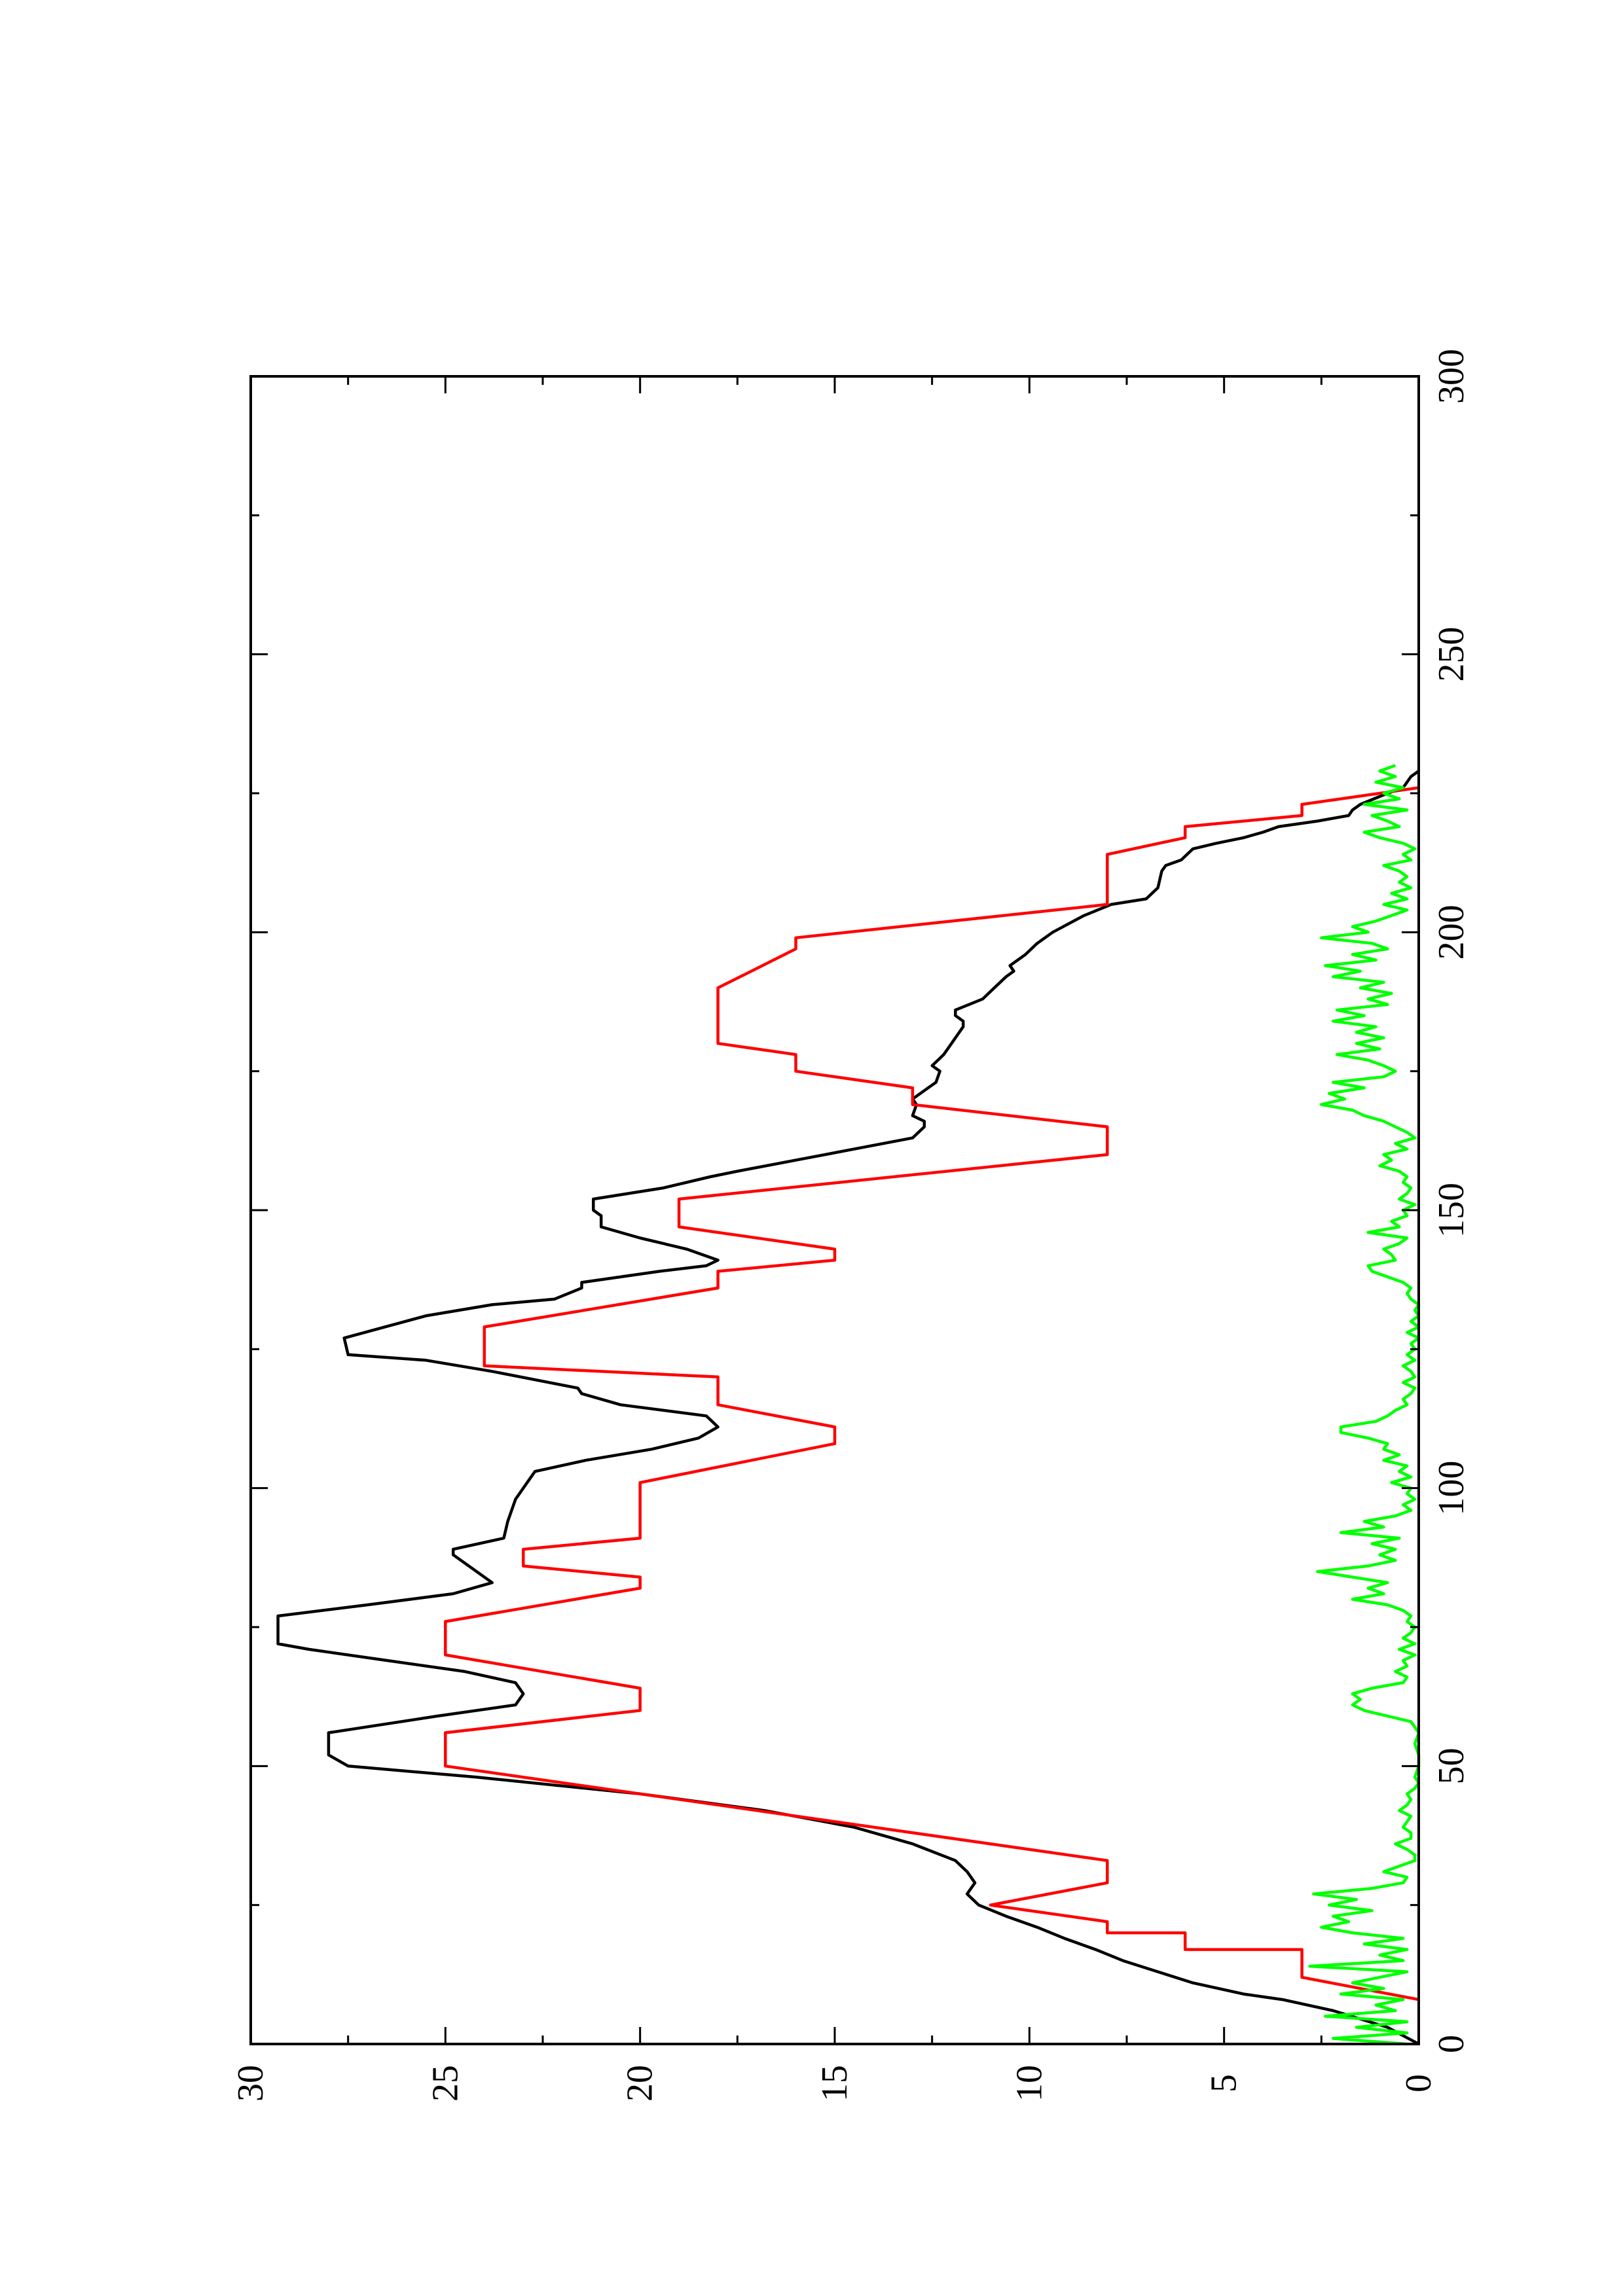  What do you see at coordinates (1451, 654) in the screenshot?
I see `x-tick-label: 250` at bounding box center [1451, 654].